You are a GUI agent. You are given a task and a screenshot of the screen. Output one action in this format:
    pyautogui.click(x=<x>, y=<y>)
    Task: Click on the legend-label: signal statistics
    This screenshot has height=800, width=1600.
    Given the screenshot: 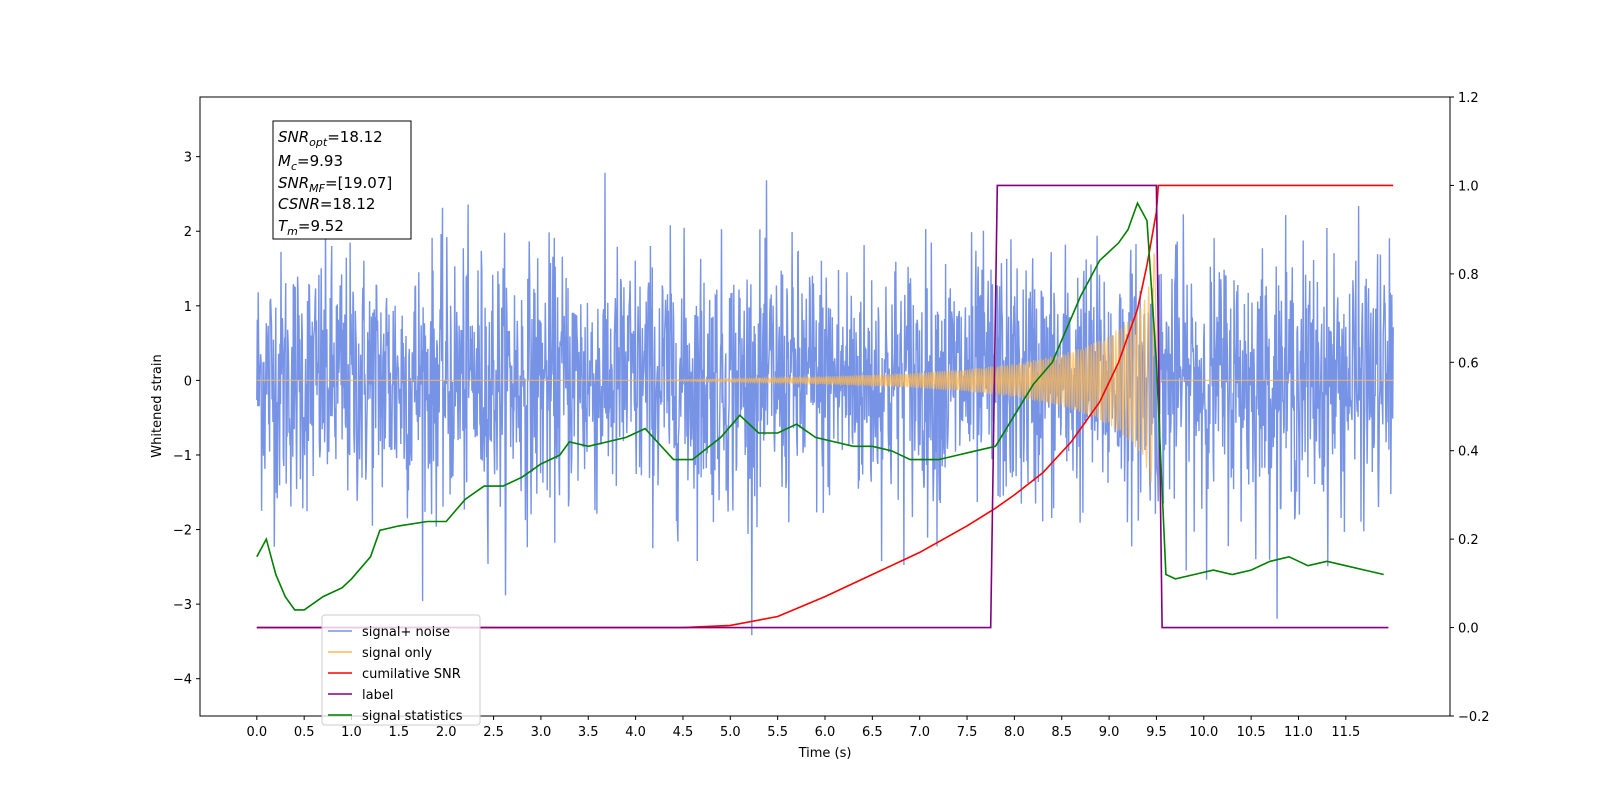 What is the action you would take?
    pyautogui.click(x=412, y=716)
    